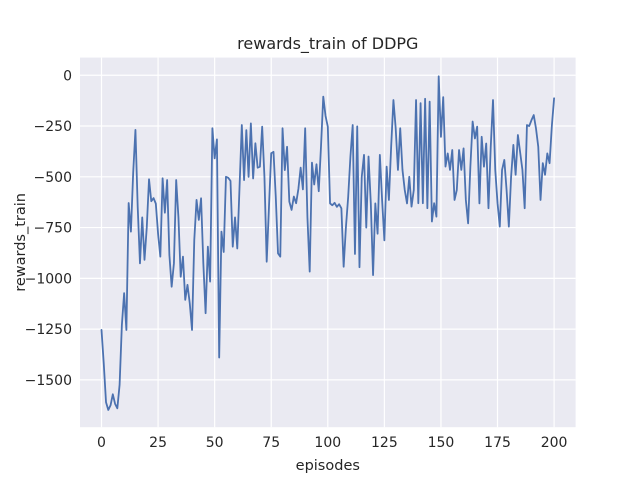  Describe the element at coordinates (48, 330) in the screenshot. I see `y-tick-label: −1250` at that location.